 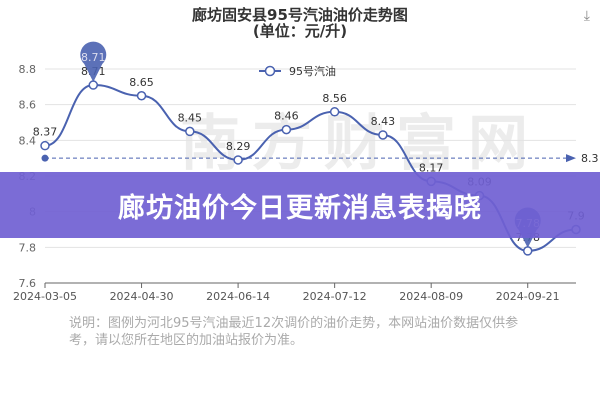 What do you see at coordinates (142, 296) in the screenshot?
I see `x-tick-label: 2024-04-30` at bounding box center [142, 296].